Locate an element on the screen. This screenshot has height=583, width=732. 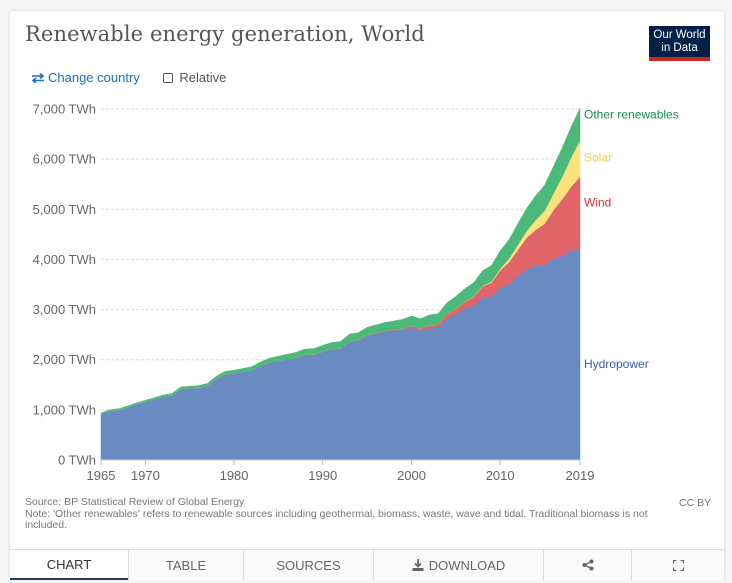
chart-controls: Change country Relative is located at coordinates (128, 78).